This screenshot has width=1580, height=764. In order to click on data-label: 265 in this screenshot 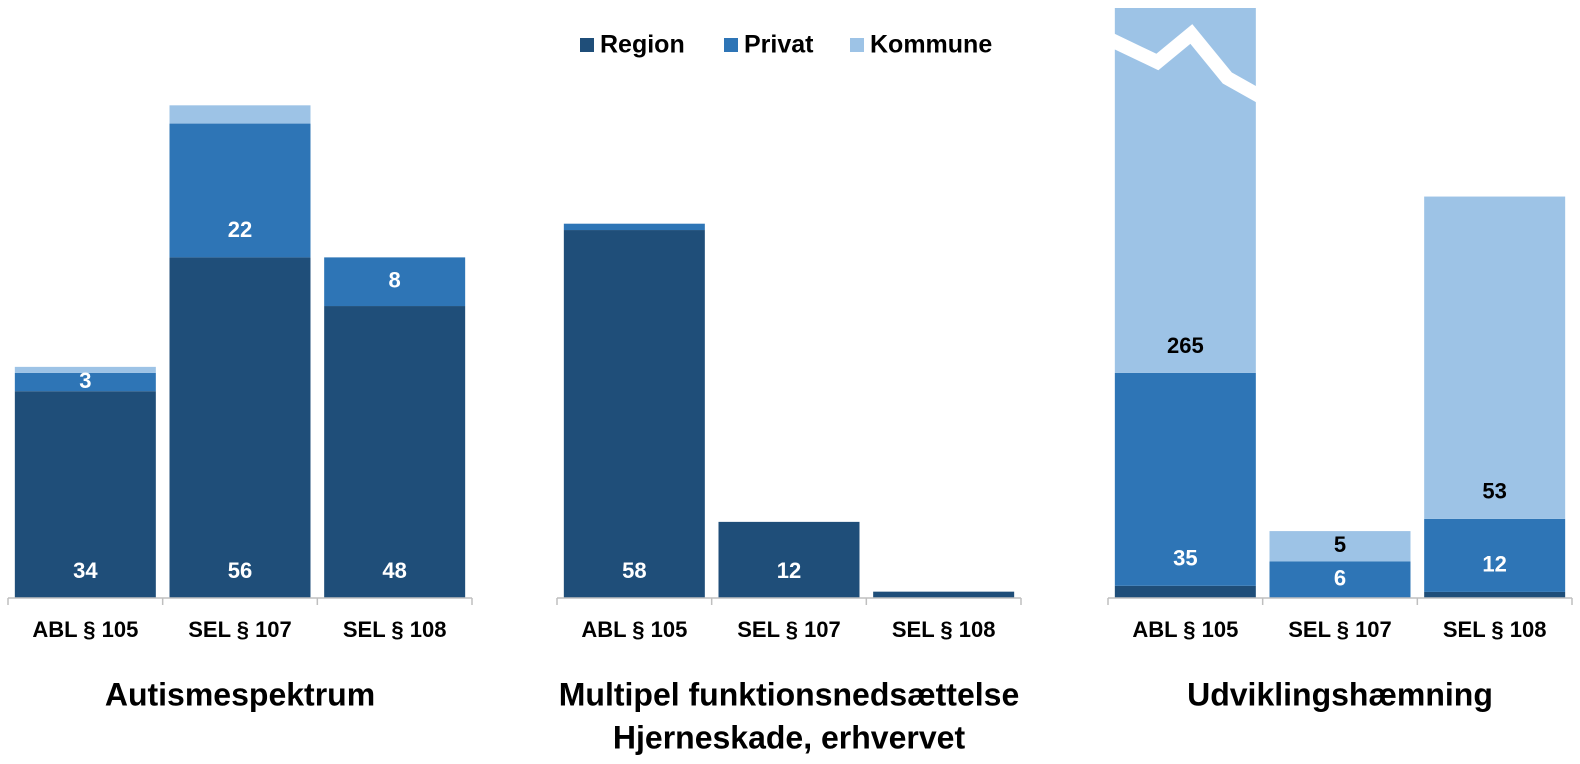, I will do `click(1185, 345)`.